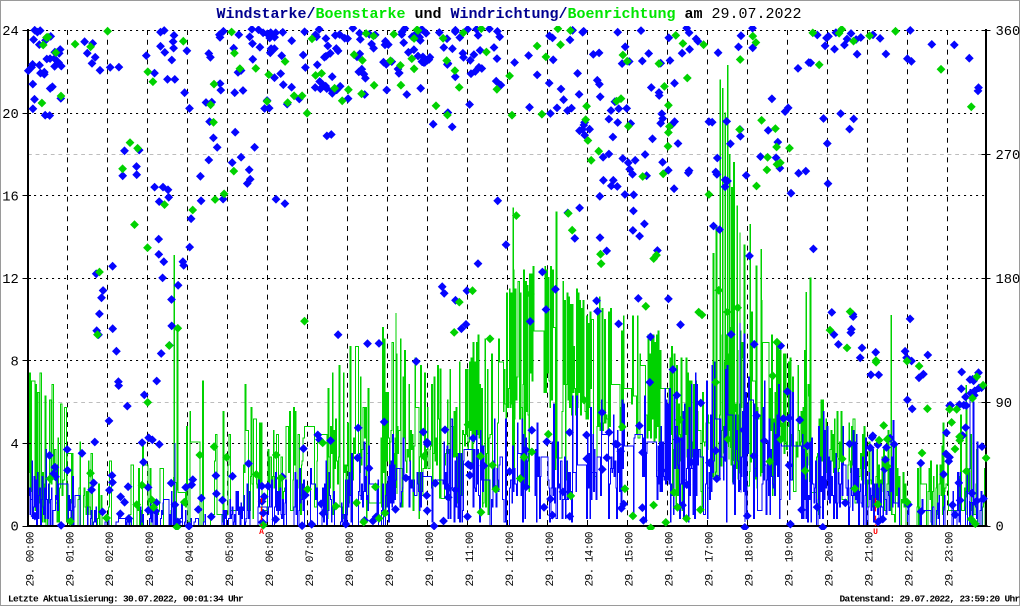  Describe the element at coordinates (511, 559) in the screenshot. I see `svg-text: 29. 12:00` at that location.